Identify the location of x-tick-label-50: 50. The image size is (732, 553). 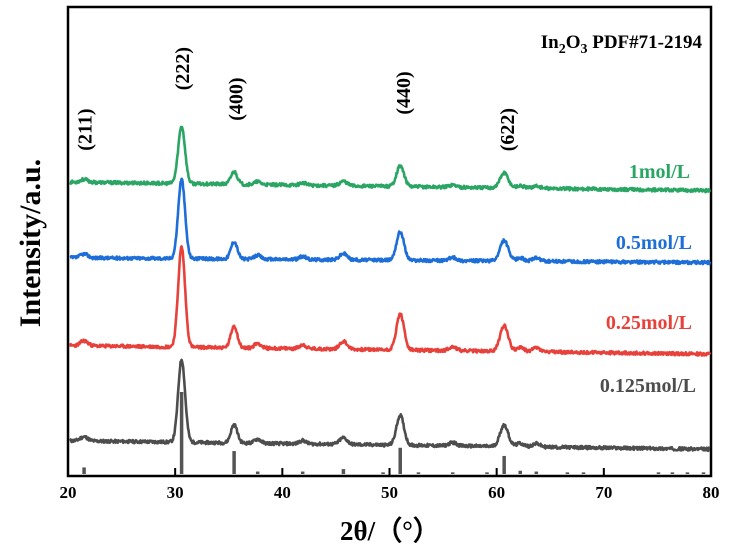
(389, 492).